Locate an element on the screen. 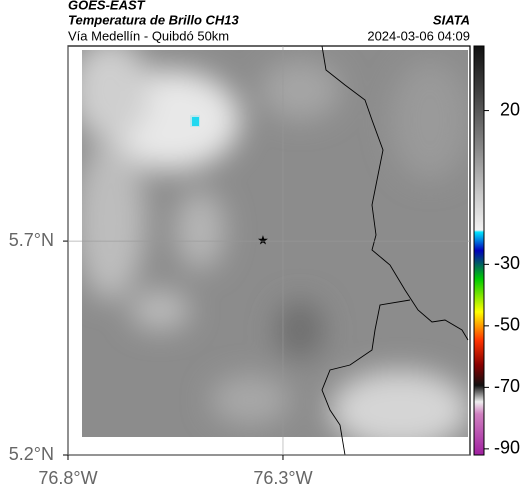 The image size is (526, 491). timestamp: 2024-03-06 04:09 is located at coordinates (418, 35).